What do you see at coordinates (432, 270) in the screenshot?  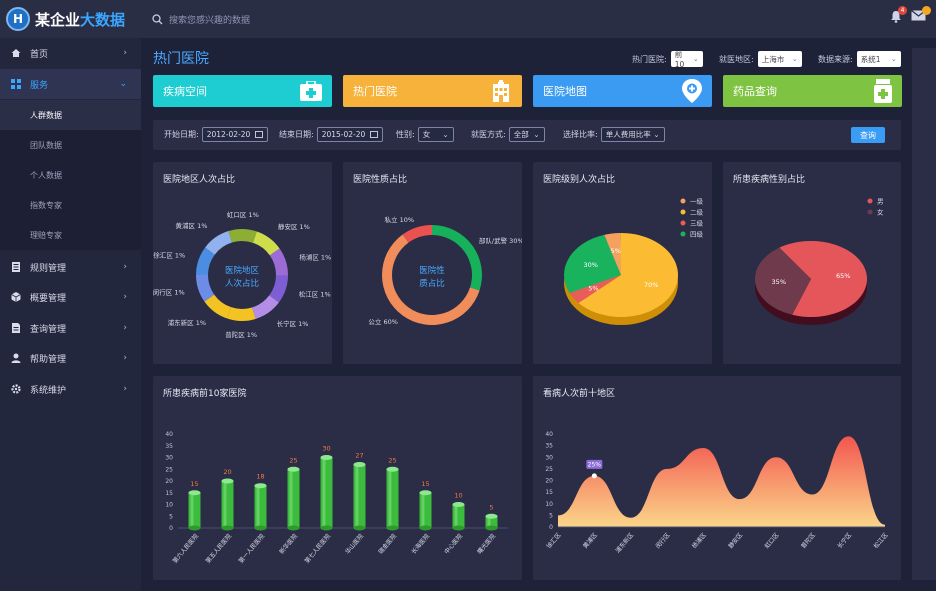 I see `donut-center-label: 医院性` at bounding box center [432, 270].